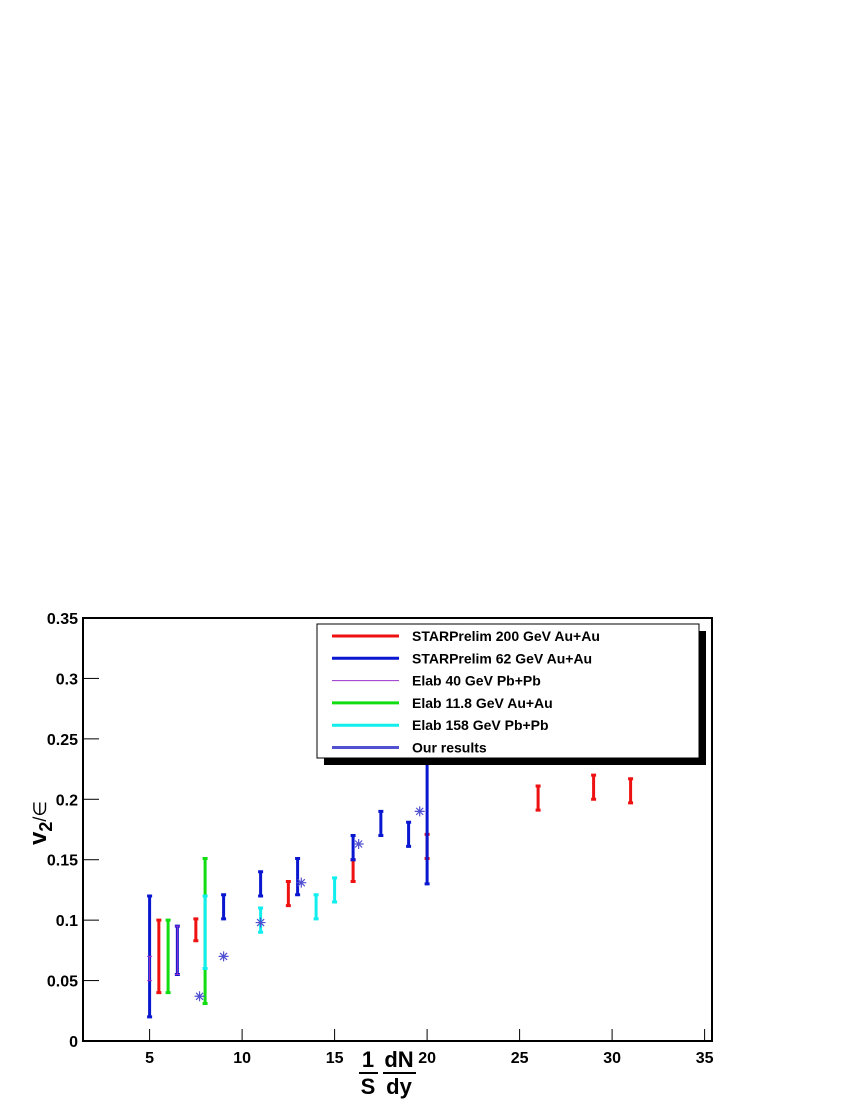  I want to click on x-tick-label: 15, so click(335, 1058).